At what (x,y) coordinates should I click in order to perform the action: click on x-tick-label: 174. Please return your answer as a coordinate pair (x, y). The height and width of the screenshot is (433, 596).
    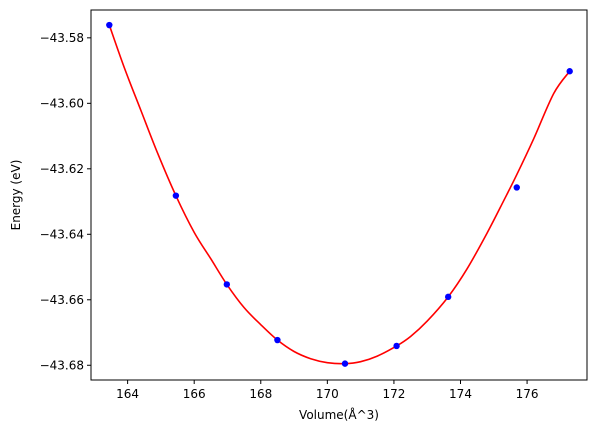
    Looking at the image, I should click on (460, 394).